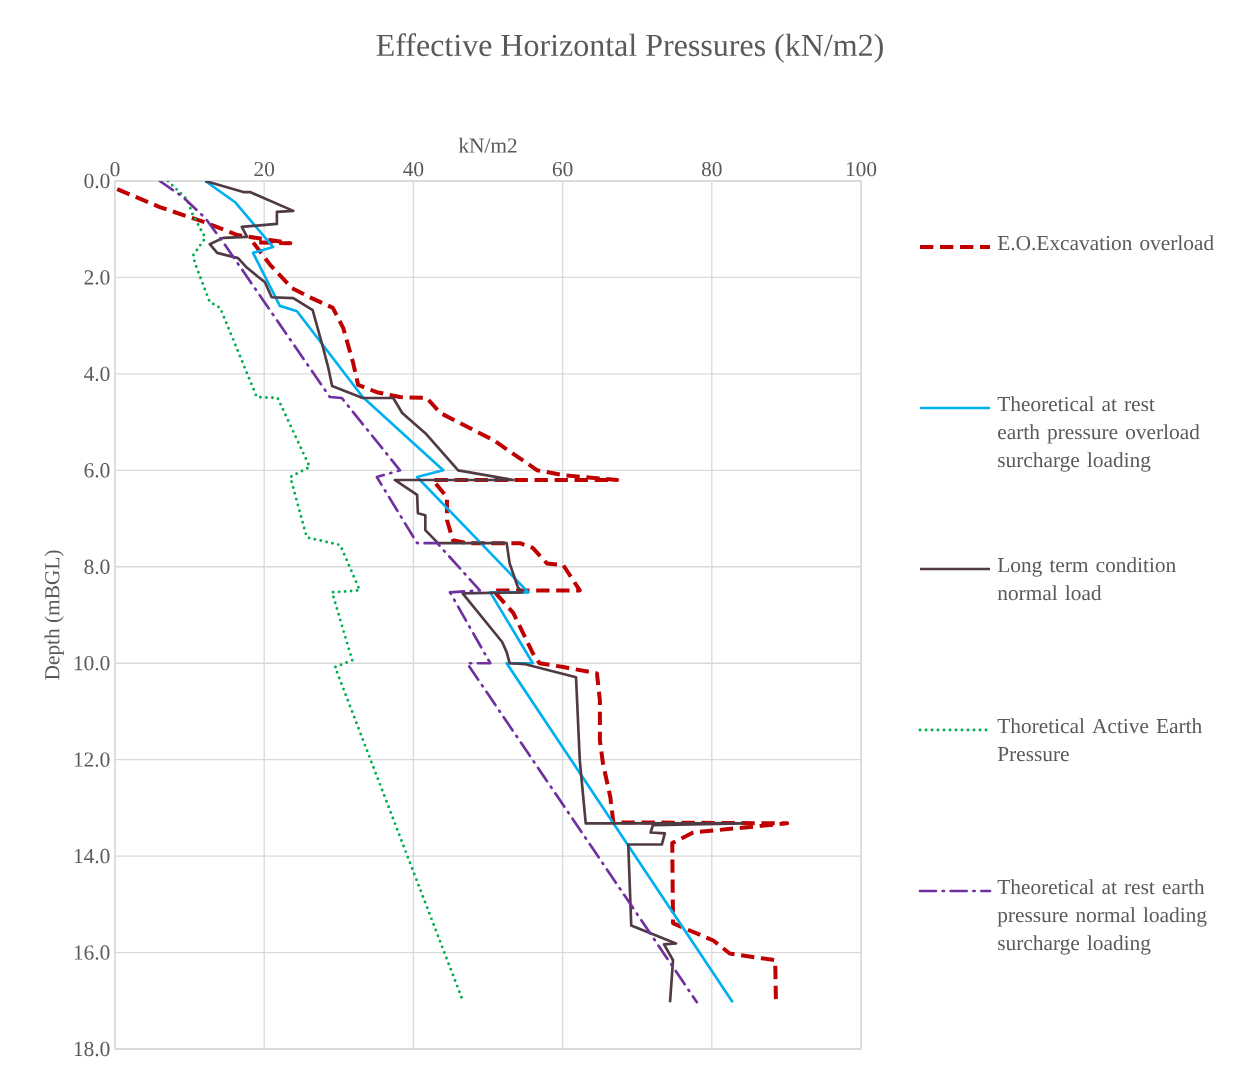 This screenshot has width=1254, height=1067. What do you see at coordinates (413, 169) in the screenshot?
I see `x-tick-label: 40` at bounding box center [413, 169].